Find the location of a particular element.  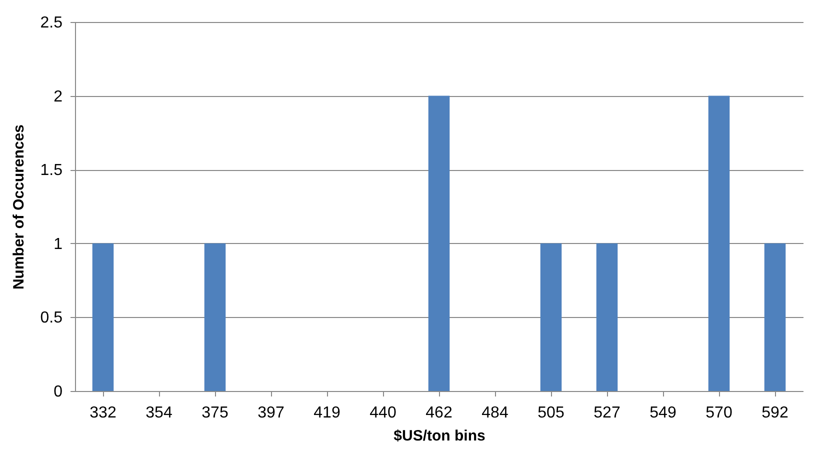

x-tick-label: 527 is located at coordinates (607, 413).